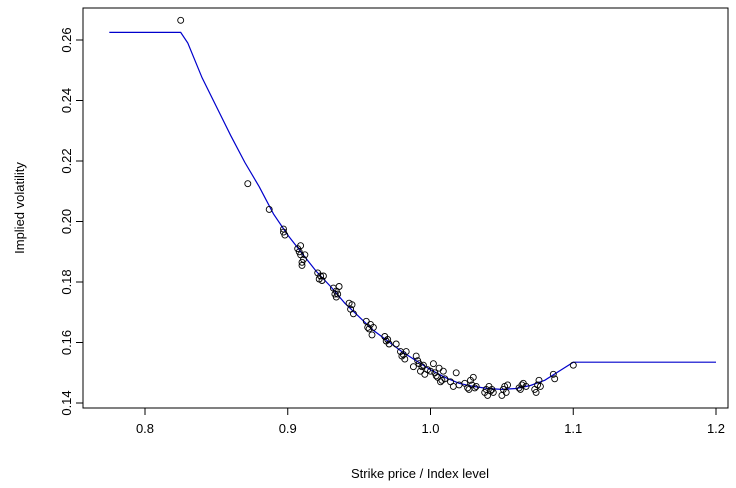 Image resolution: width=736 pixels, height=488 pixels. What do you see at coordinates (66, 342) in the screenshot?
I see `y-tick-label: 0.16` at bounding box center [66, 342].